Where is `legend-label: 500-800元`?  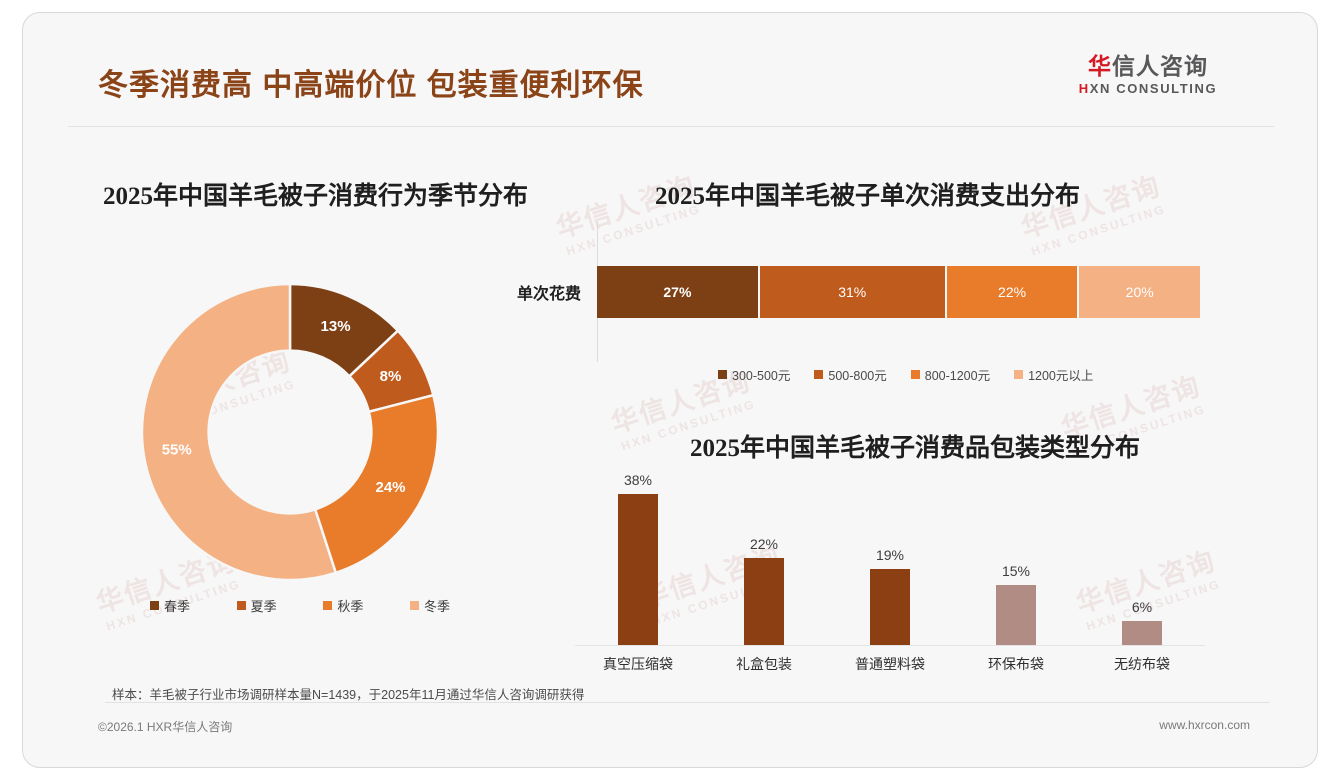 legend-label: 500-800元 is located at coordinates (857, 376).